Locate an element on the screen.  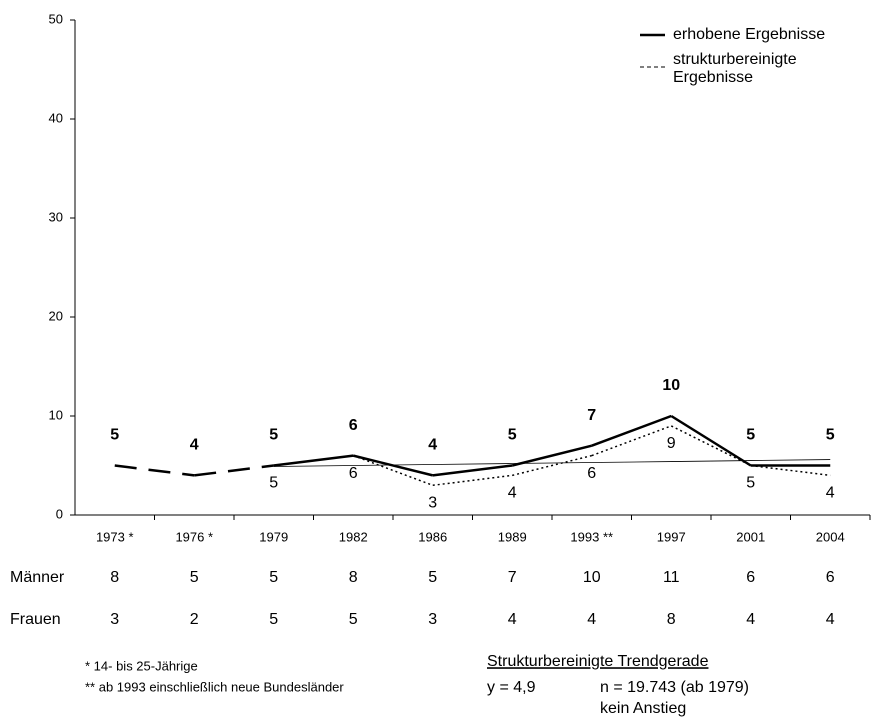
x-tick-label: 1989 is located at coordinates (512, 536).